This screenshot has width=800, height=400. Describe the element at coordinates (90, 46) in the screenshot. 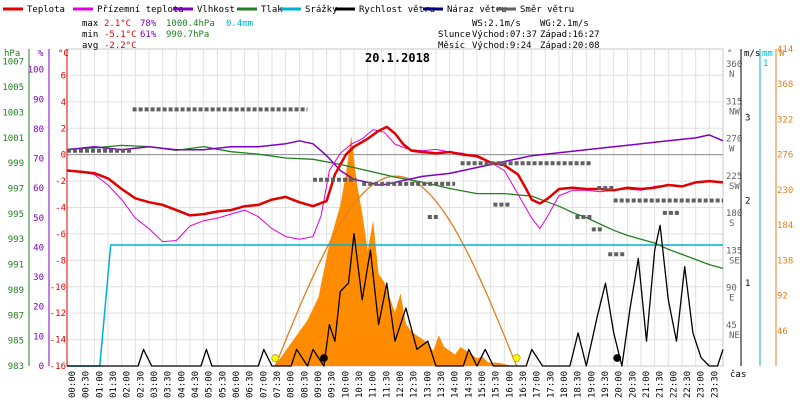

I see `stats-avg-label: avg` at that location.